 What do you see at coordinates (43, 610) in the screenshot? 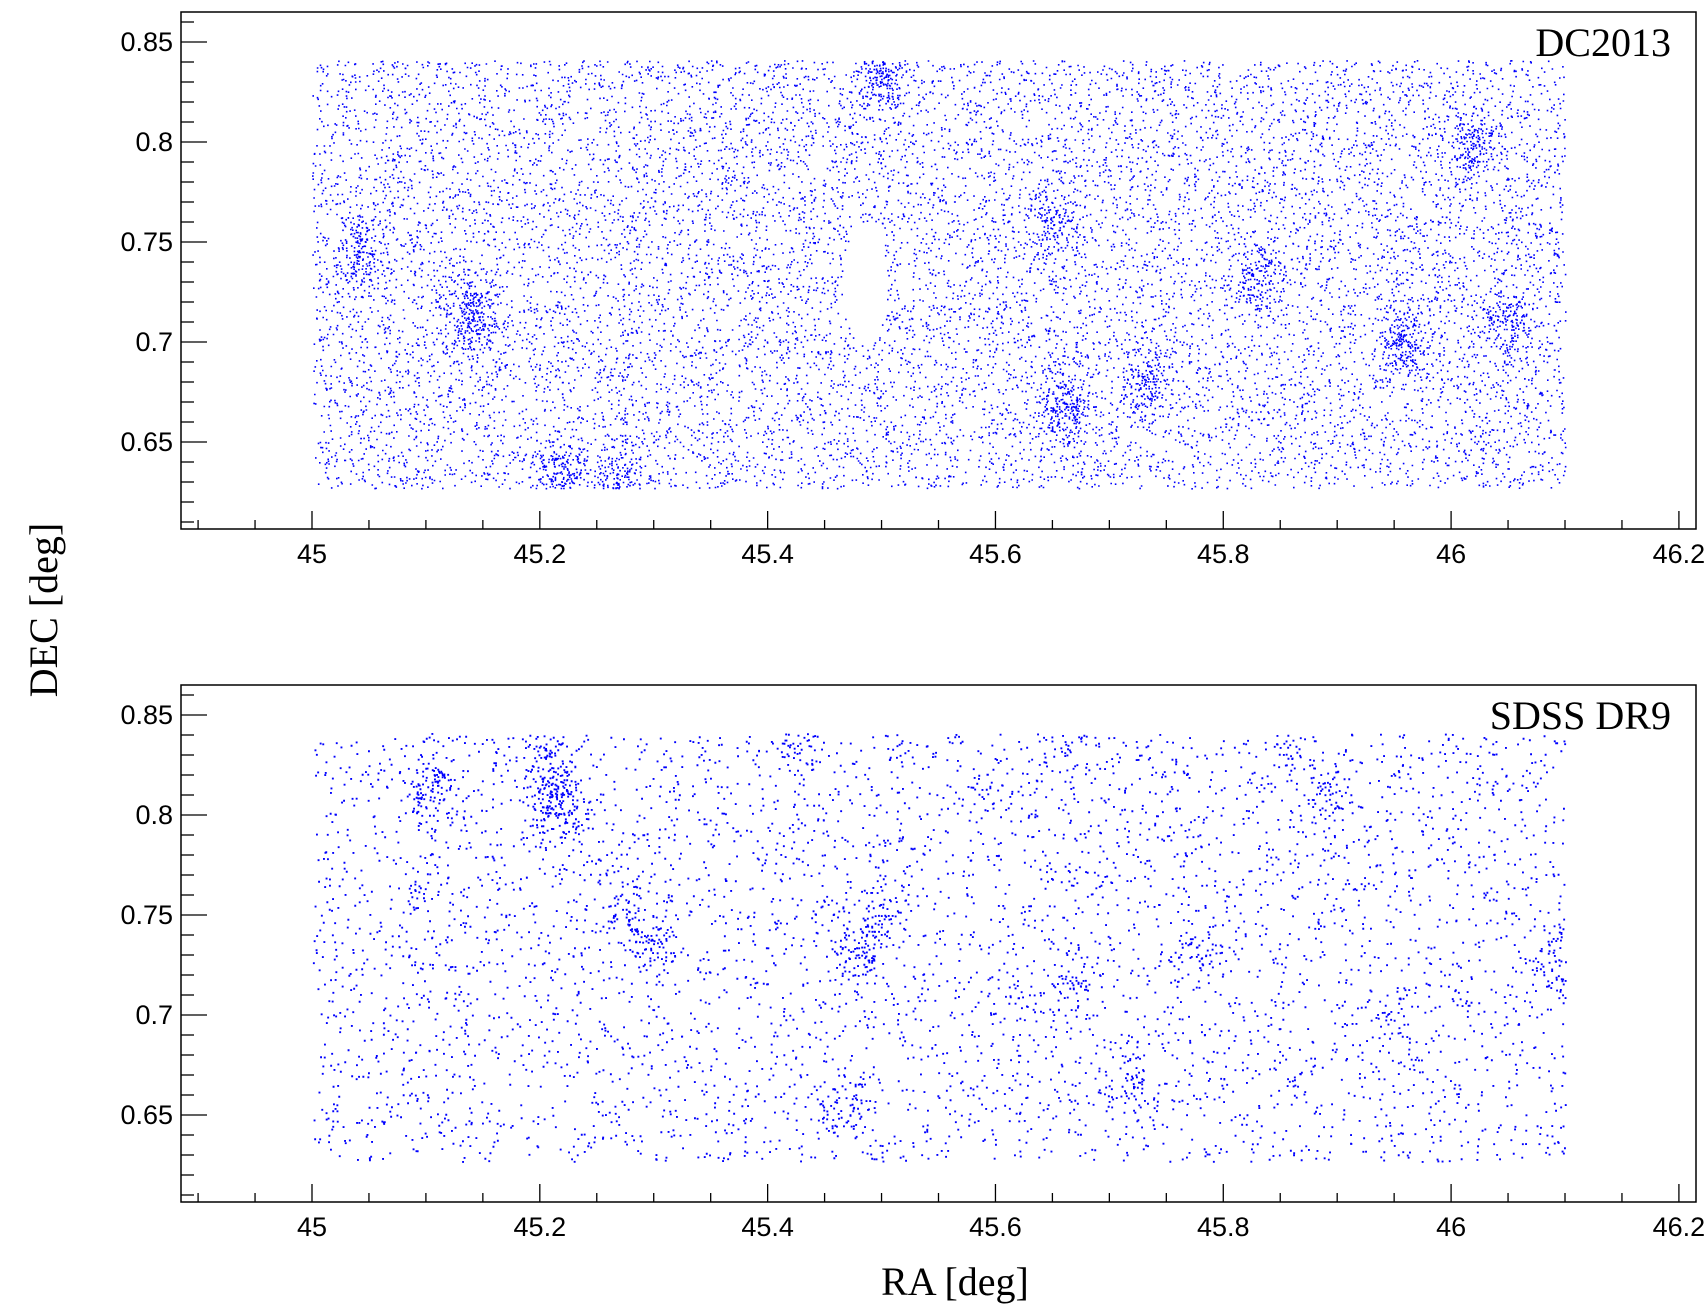
I see `y-axis-label: DEC [deg]` at bounding box center [43, 610].